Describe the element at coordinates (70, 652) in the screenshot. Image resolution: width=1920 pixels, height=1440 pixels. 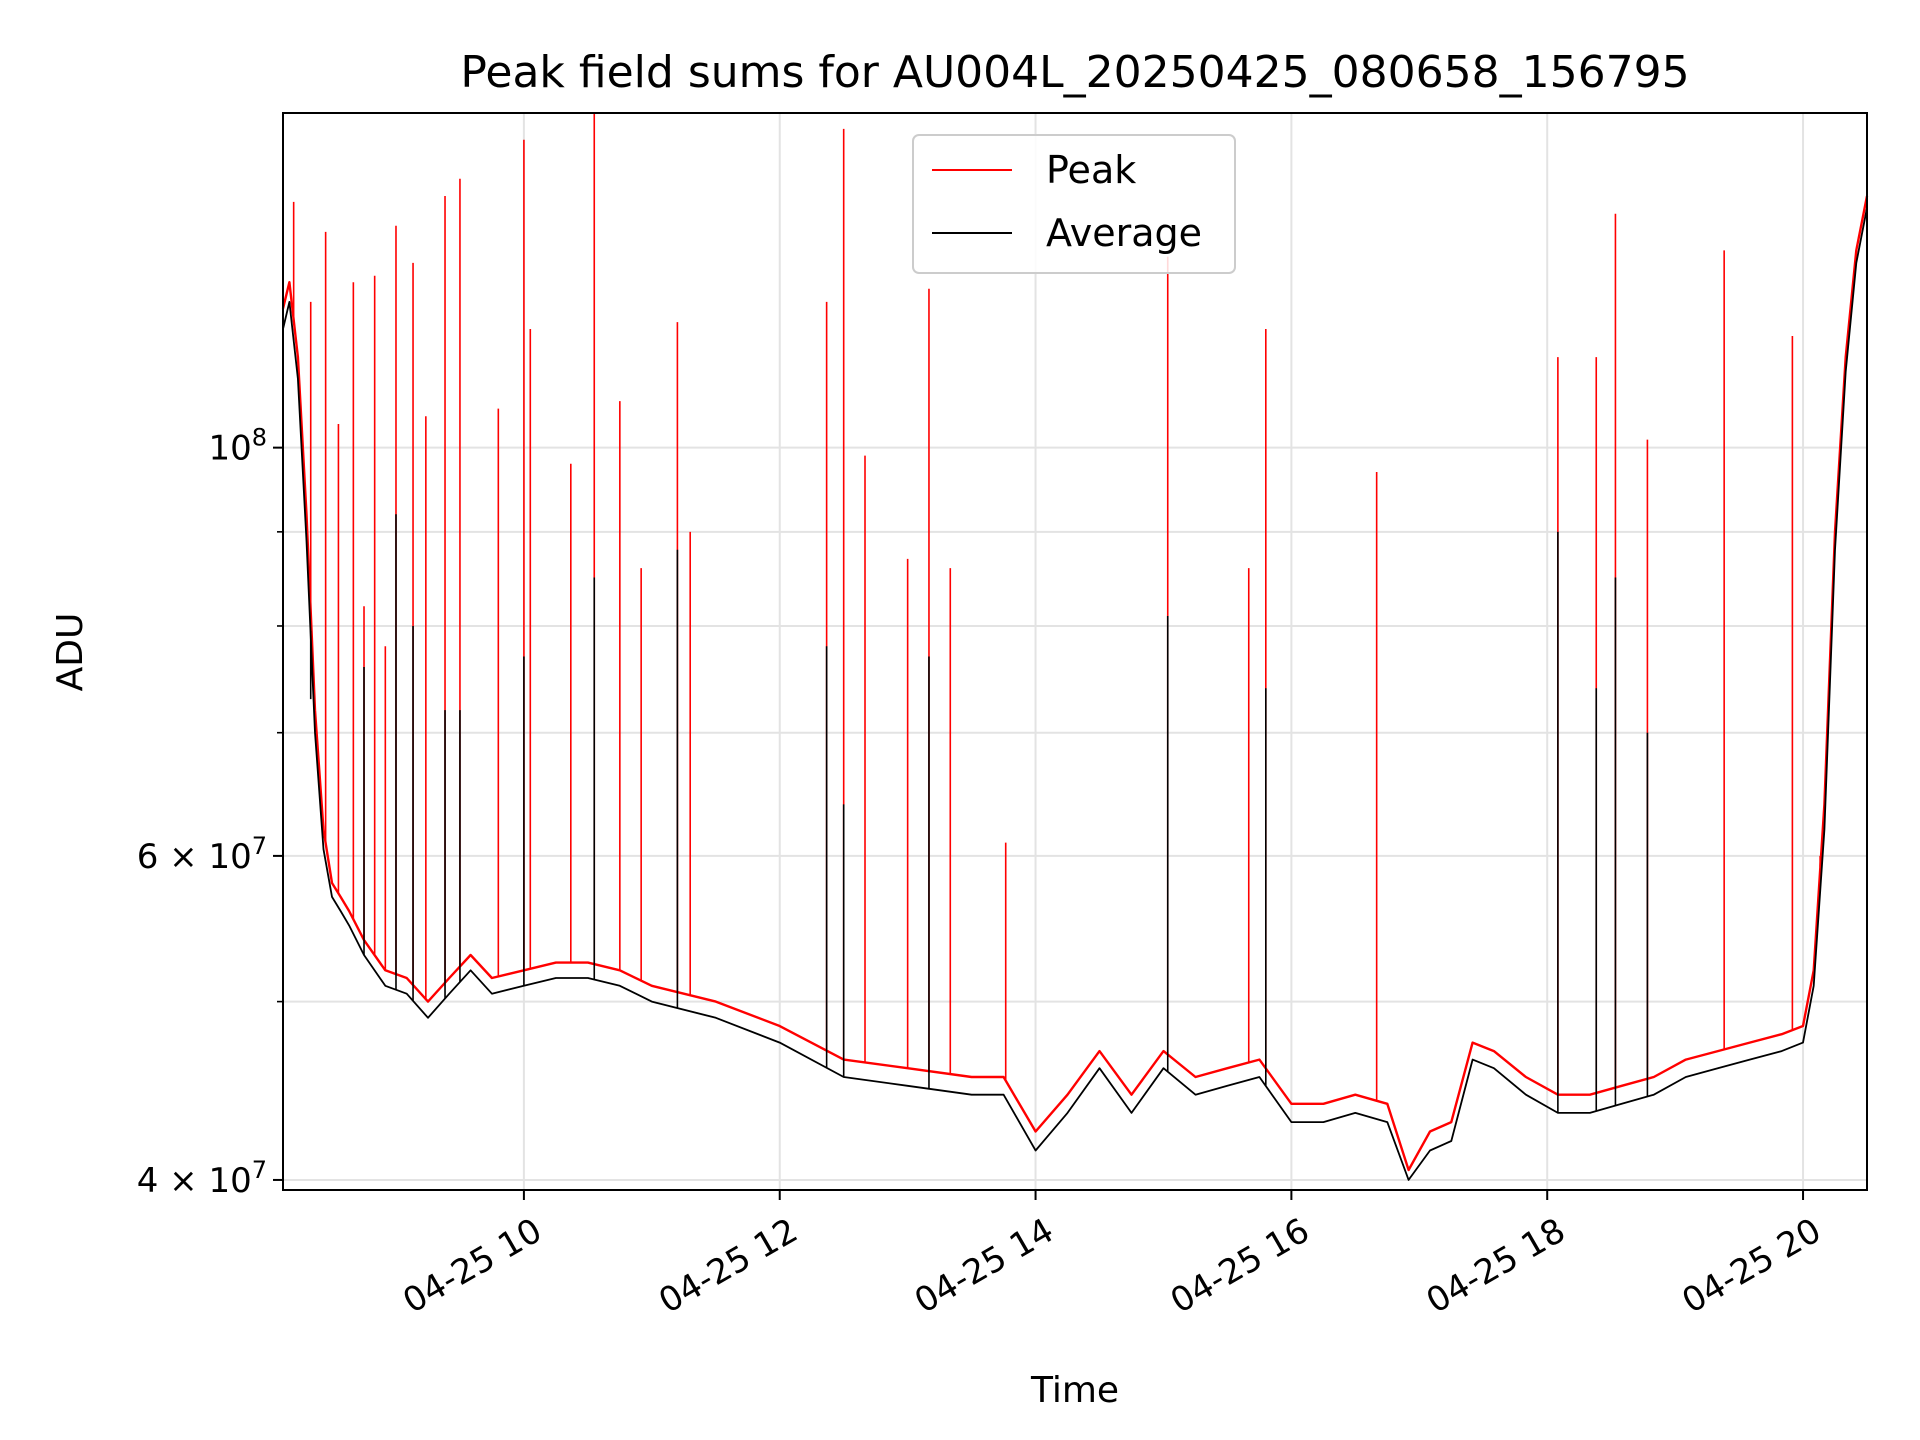
I see `y-axis-label: ADU` at that location.